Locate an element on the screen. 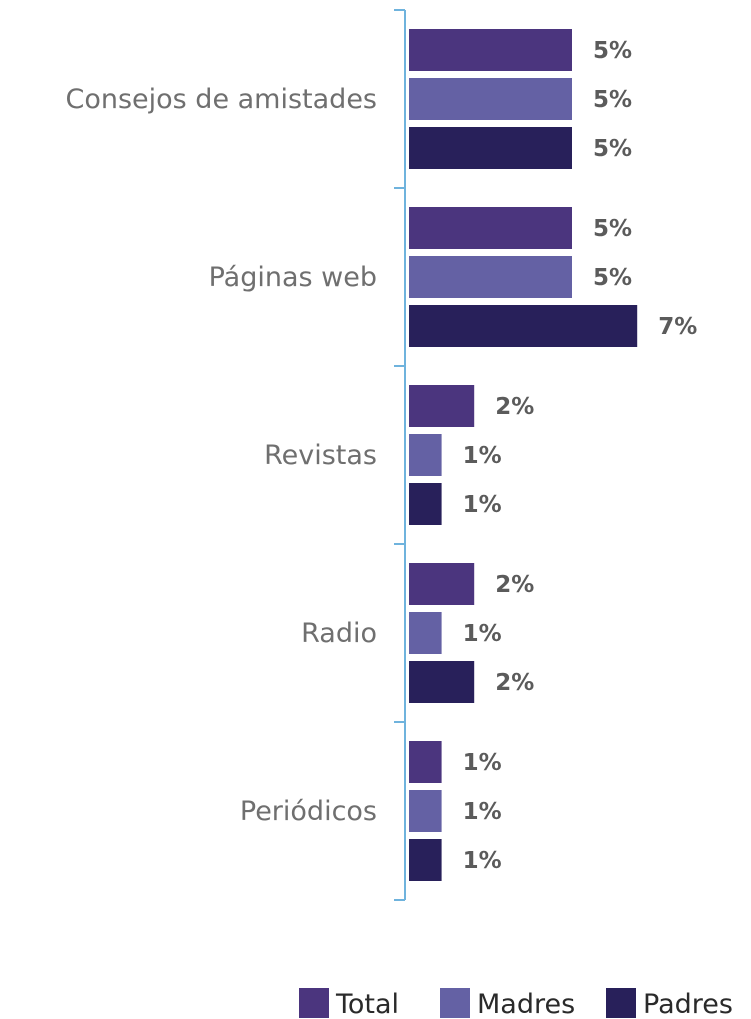 Image resolution: width=751 pixels, height=1019 pixels. bar-padres-paginas-web is located at coordinates (523, 326).